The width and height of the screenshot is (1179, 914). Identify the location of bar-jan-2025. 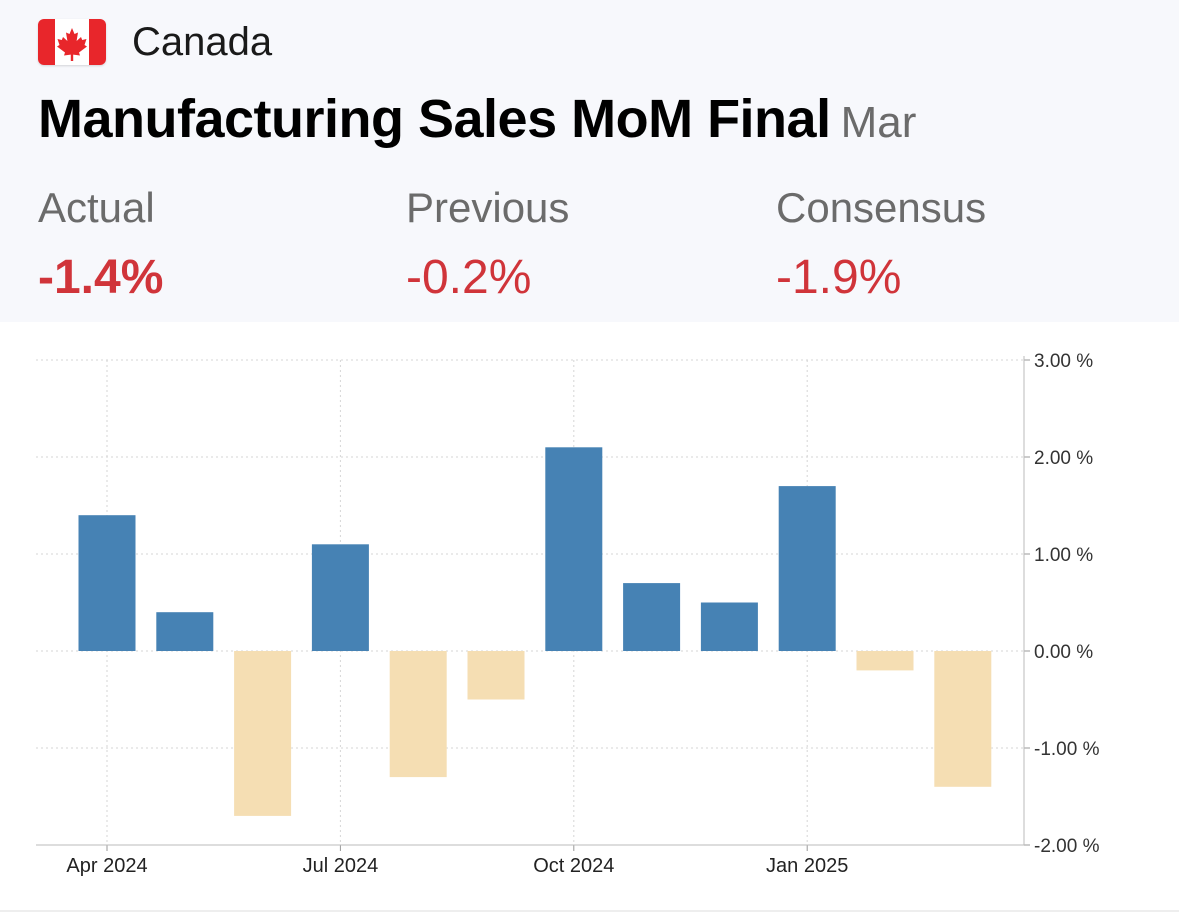
(807, 568).